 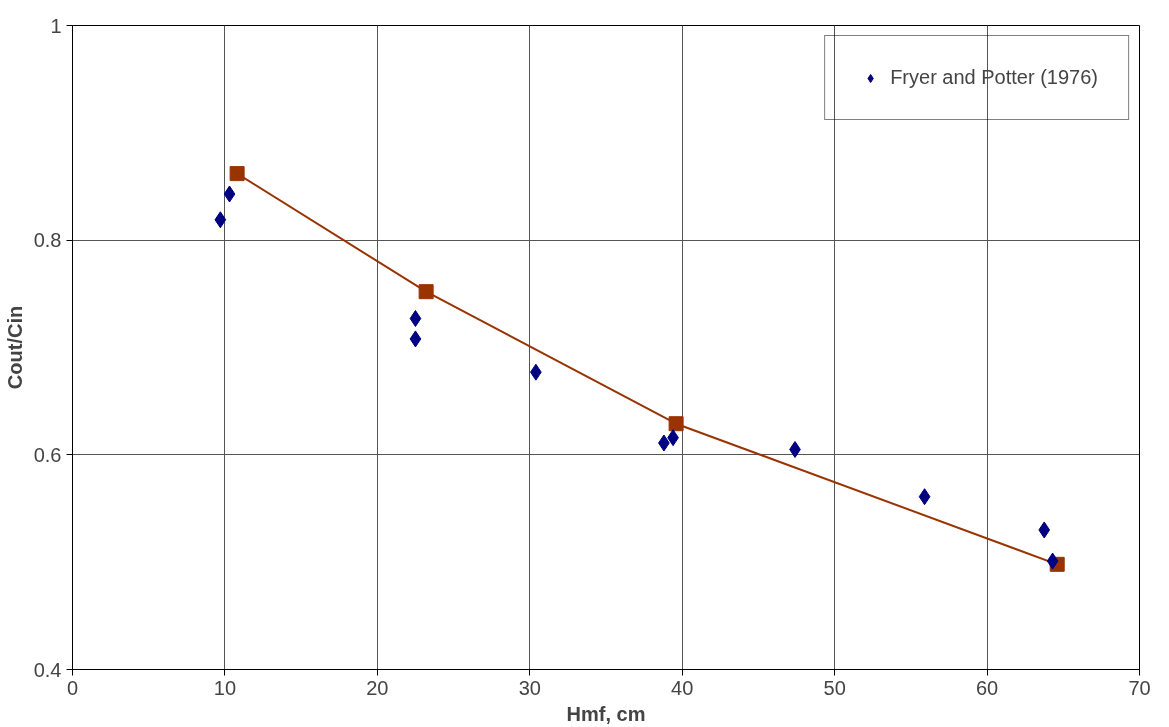 I want to click on y-tick-label: 0.6, so click(x=47, y=454).